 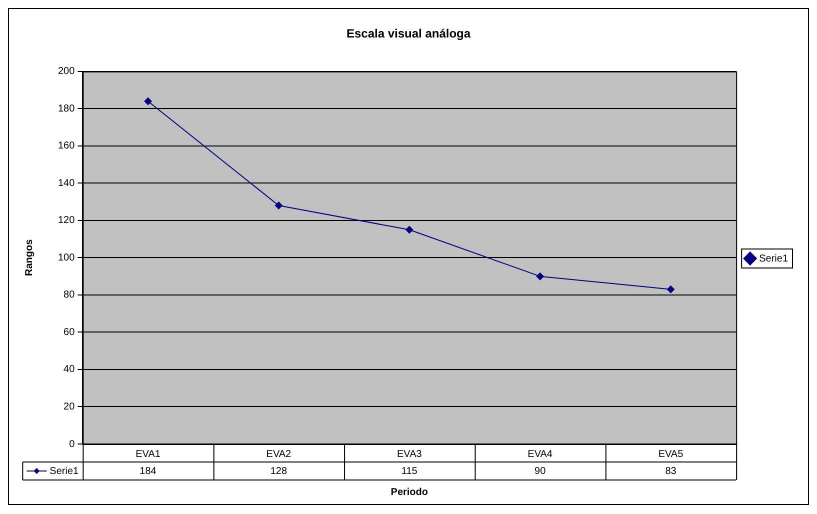 I want to click on y-tick-label: 20, so click(x=70, y=406).